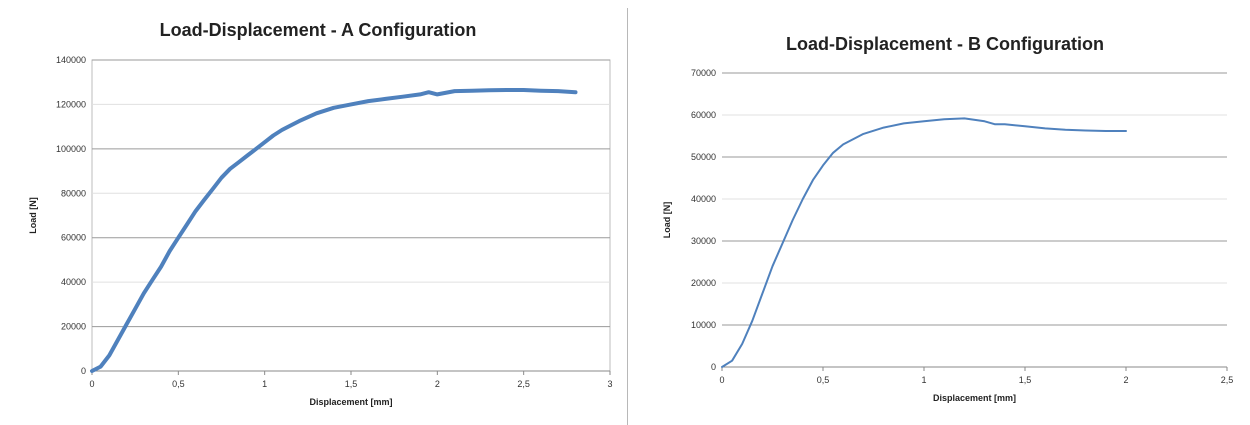 The height and width of the screenshot is (425, 1250). Describe the element at coordinates (33, 215) in the screenshot. I see `chart-a-y-axis-label: Load [N]` at that location.